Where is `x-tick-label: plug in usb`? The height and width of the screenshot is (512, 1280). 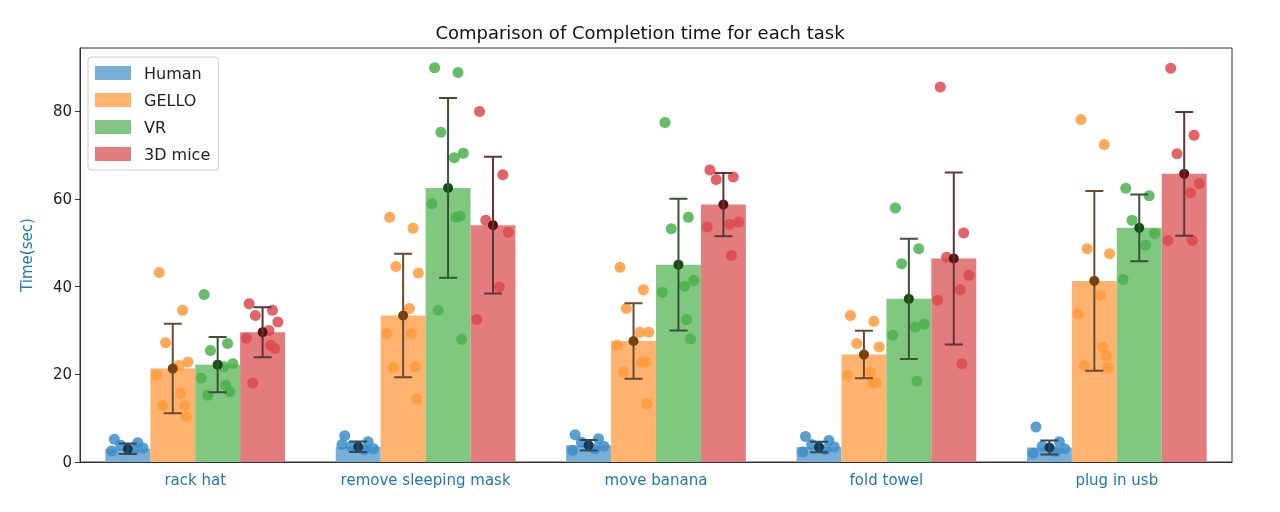
x-tick-label: plug in usb is located at coordinates (1117, 479).